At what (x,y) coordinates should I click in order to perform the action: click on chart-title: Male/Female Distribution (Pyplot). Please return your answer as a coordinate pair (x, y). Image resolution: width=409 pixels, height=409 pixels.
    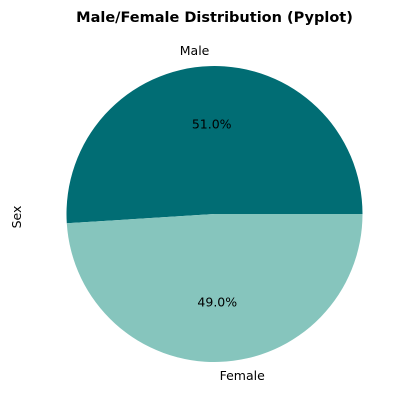
    Looking at the image, I should click on (214, 18).